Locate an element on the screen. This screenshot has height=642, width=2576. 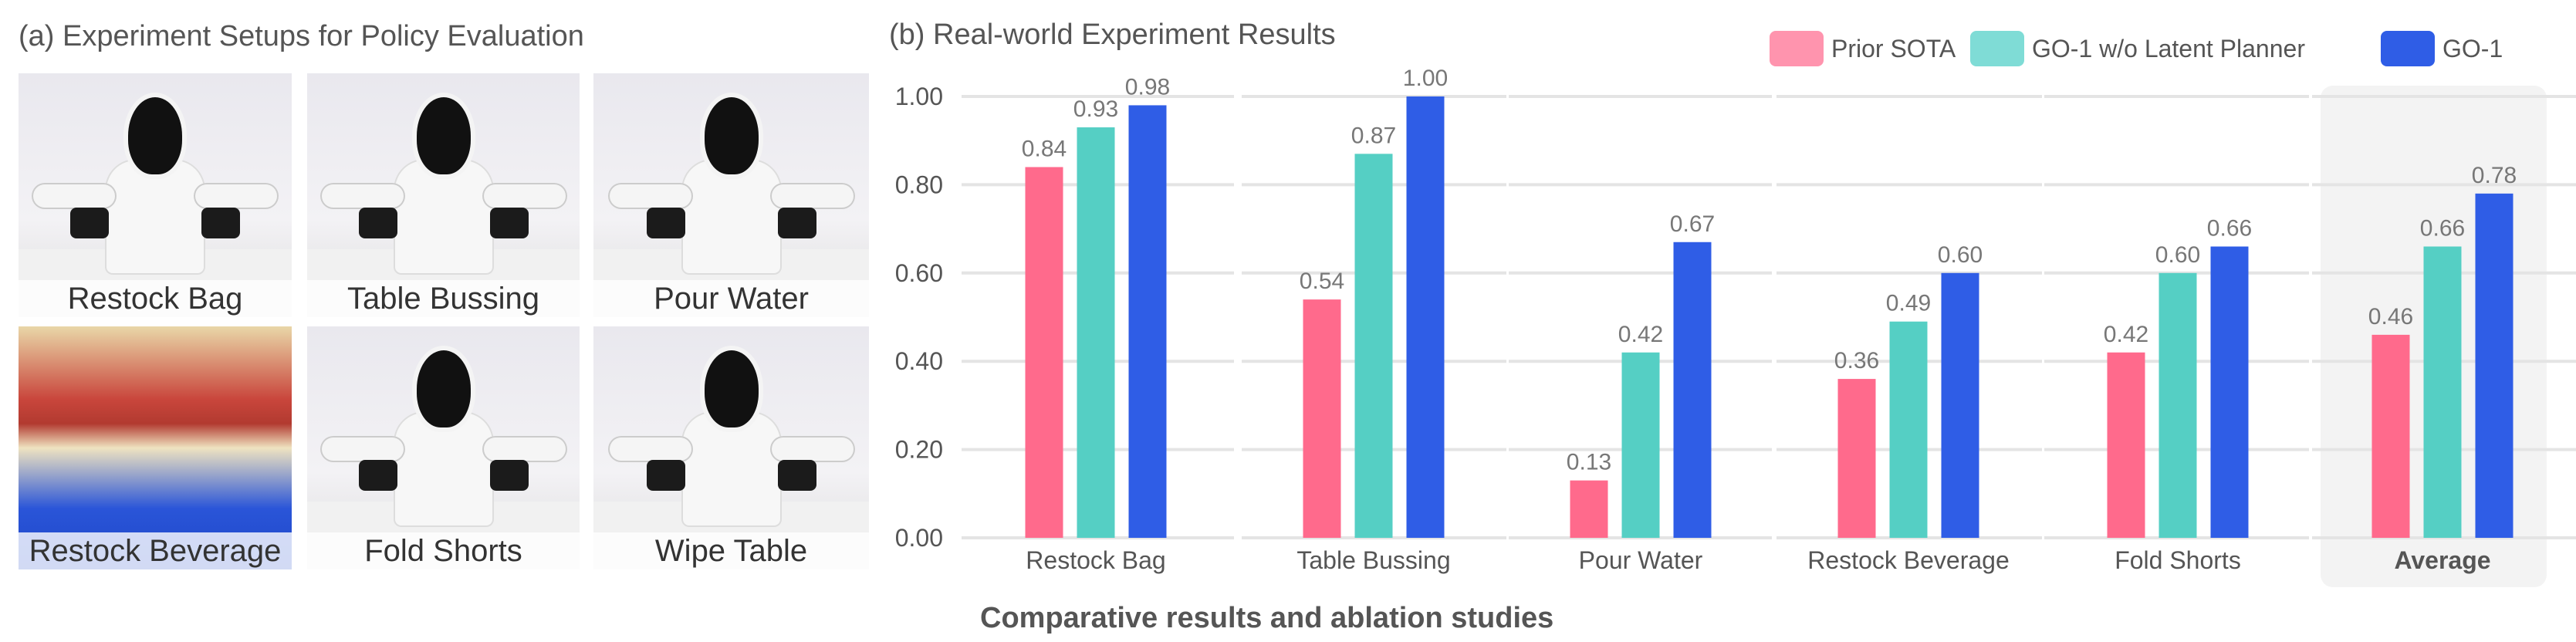
bar-value-label: 0.13 is located at coordinates (1589, 462).